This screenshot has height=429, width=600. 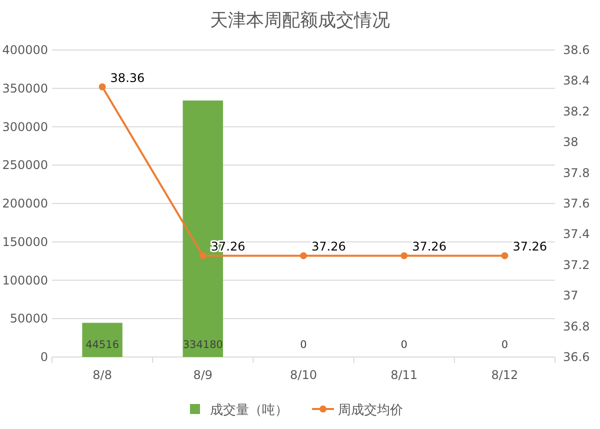 I want to click on y2-tick-label: 37.8, so click(x=576, y=173).